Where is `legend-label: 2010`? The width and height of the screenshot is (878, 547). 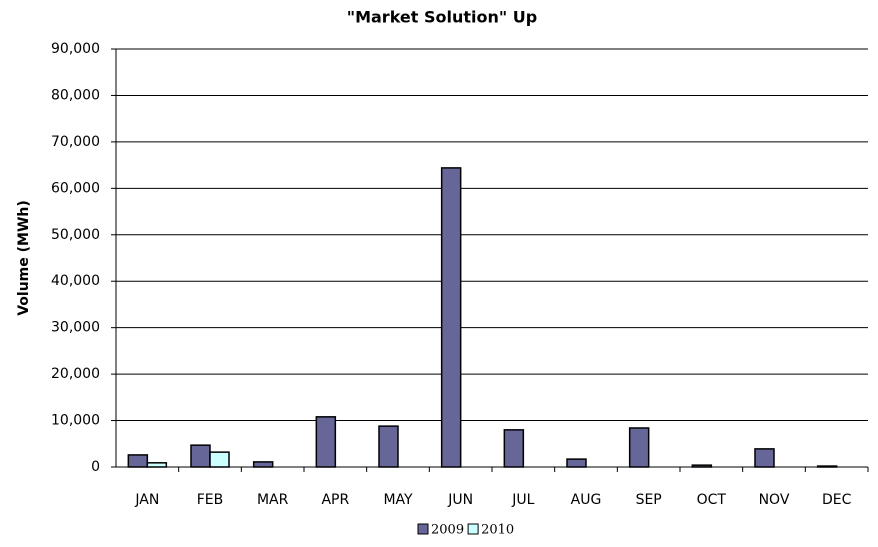 legend-label: 2010 is located at coordinates (497, 530).